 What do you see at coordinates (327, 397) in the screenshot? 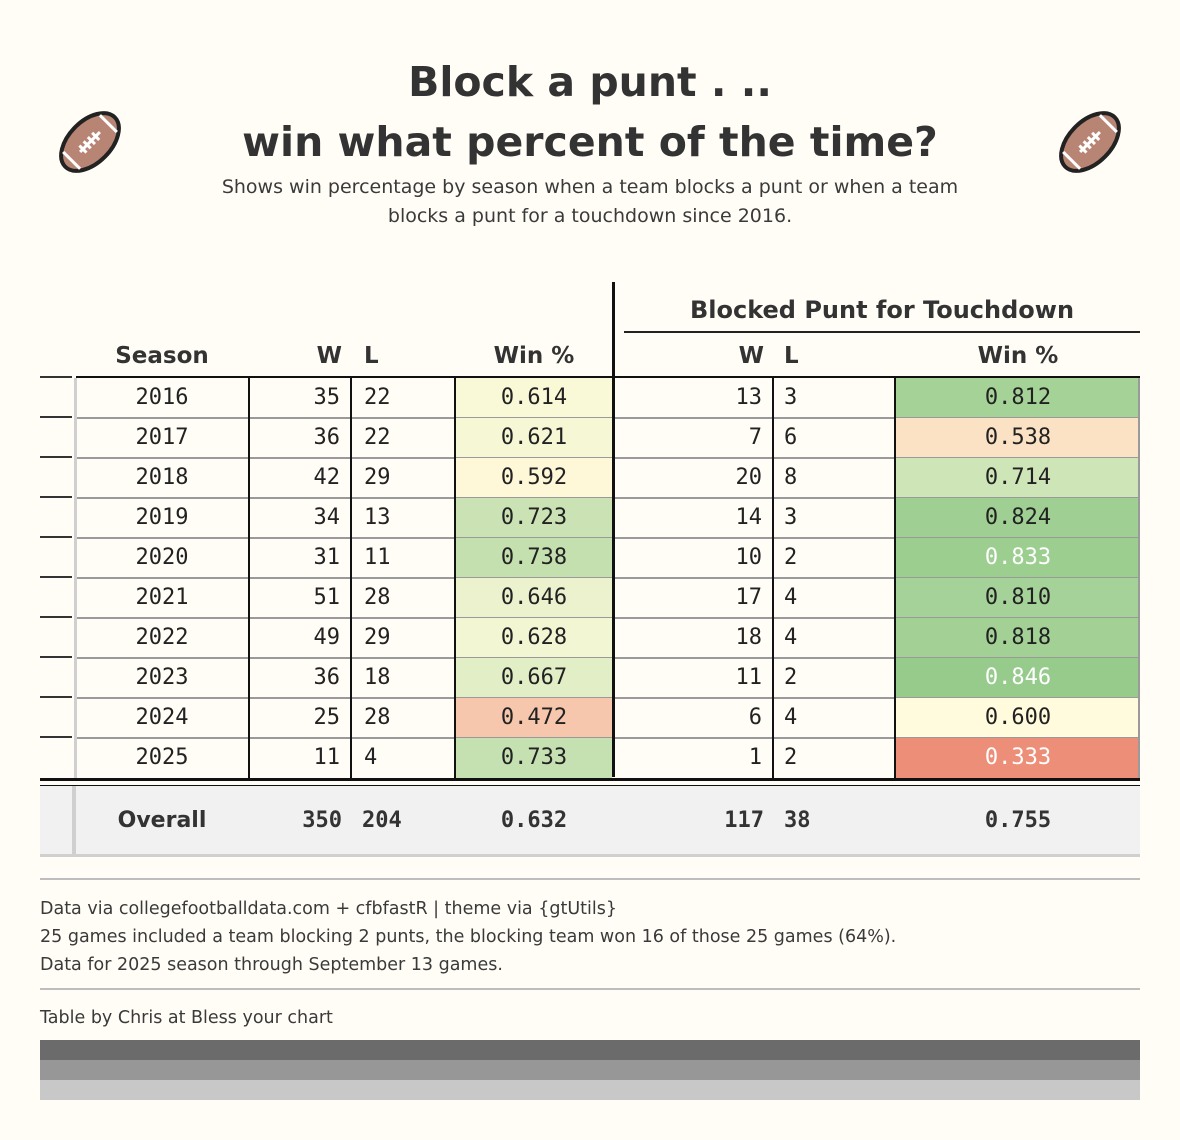
I see `cell-w: 35` at bounding box center [327, 397].